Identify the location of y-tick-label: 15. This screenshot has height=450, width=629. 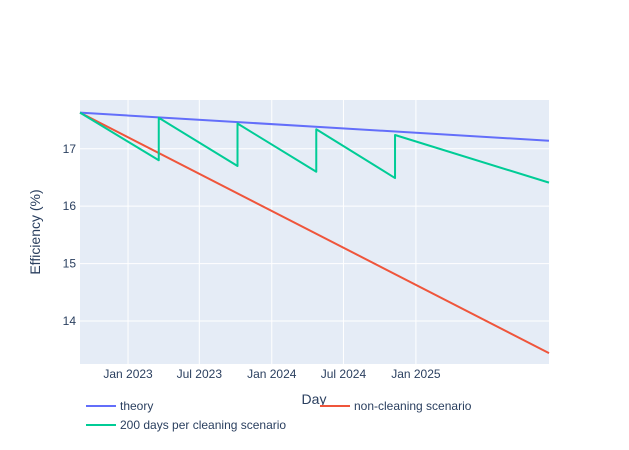
(70, 264).